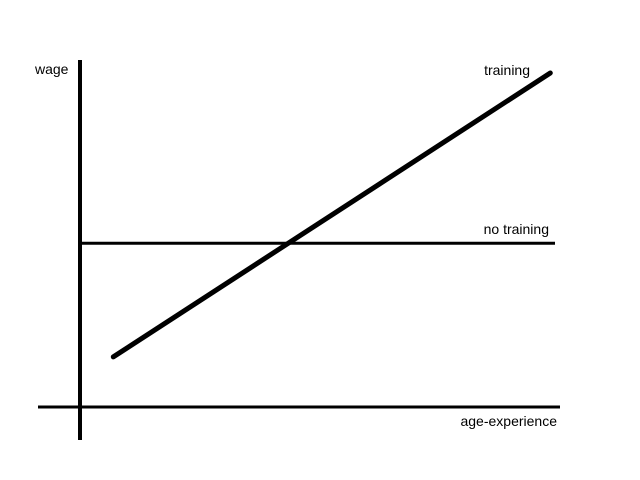  Describe the element at coordinates (508, 421) in the screenshot. I see `x-axis-label: age-experience` at that location.